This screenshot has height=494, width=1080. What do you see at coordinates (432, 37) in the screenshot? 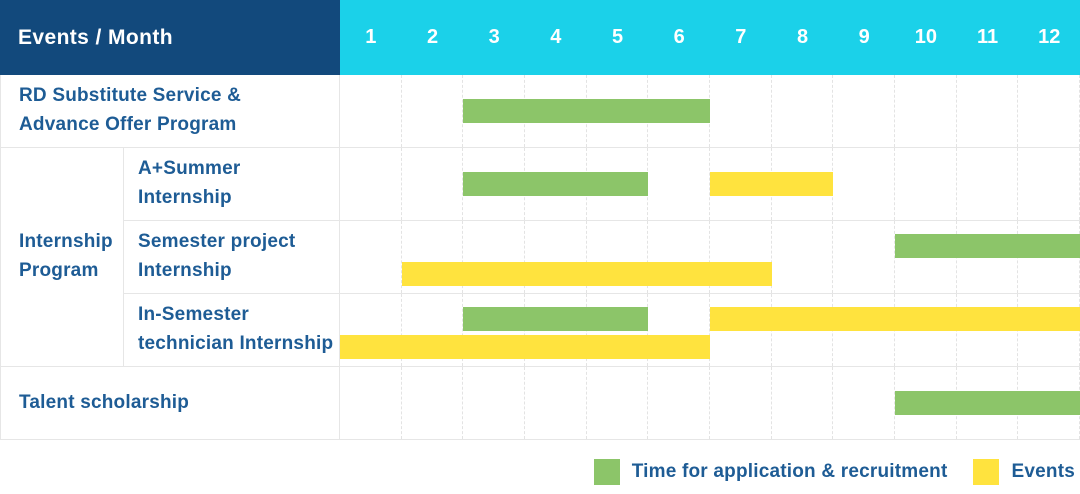
I see `month-header-cell: 2` at bounding box center [432, 37].